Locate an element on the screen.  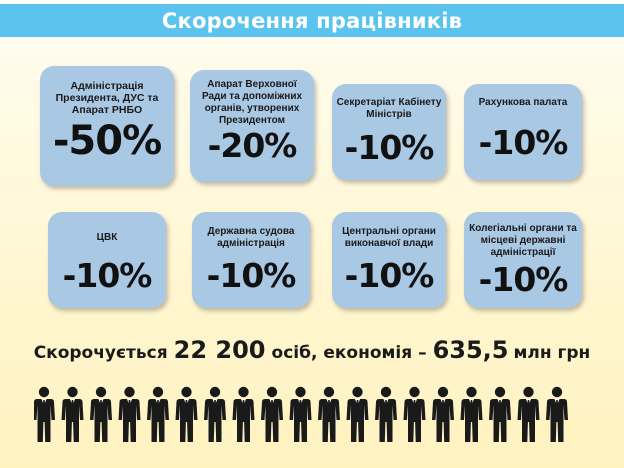
card-label: Державна судова адміністрація is located at coordinates (251, 237).